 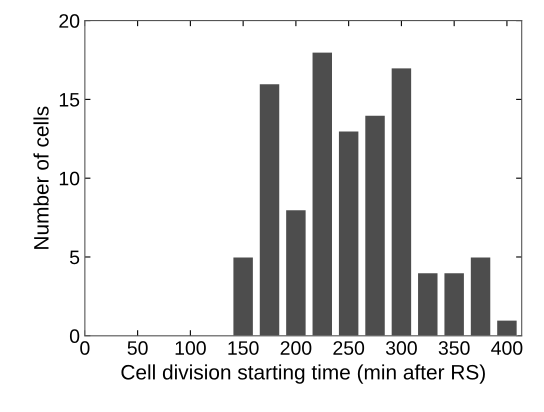 What do you see at coordinates (243, 348) in the screenshot?
I see `x-tick-label: 150` at bounding box center [243, 348].